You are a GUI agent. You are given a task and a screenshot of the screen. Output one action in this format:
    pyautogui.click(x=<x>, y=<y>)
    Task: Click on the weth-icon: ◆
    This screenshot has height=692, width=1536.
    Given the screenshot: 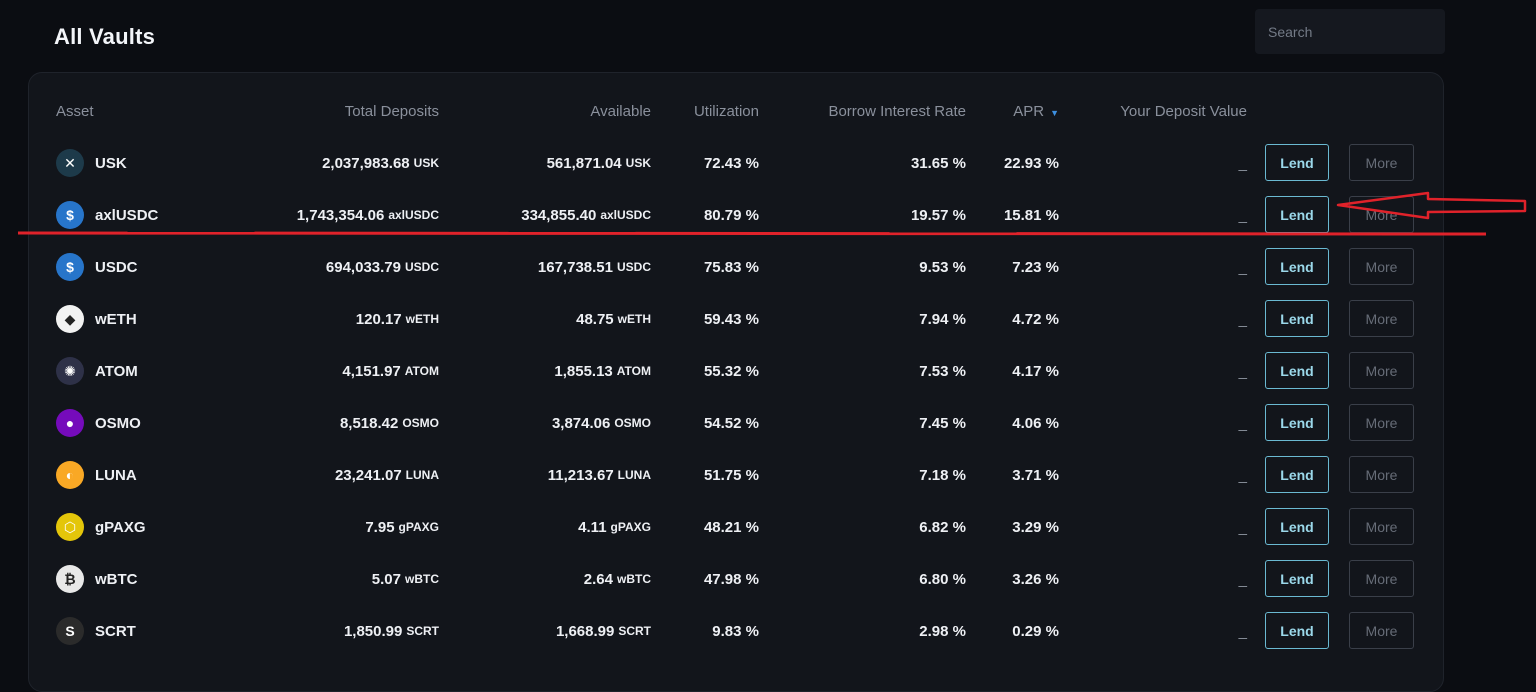 What is the action you would take?
    pyautogui.click(x=70, y=319)
    